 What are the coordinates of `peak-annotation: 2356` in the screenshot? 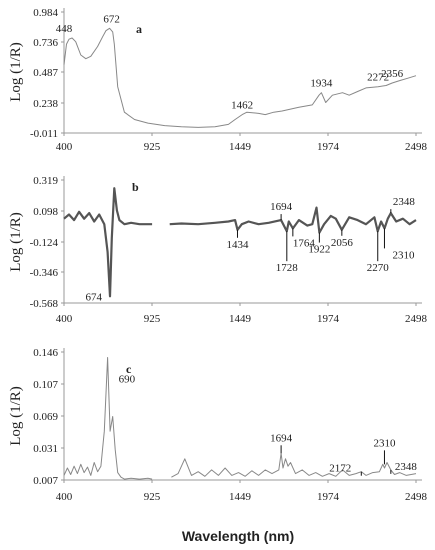 It's located at (392, 74).